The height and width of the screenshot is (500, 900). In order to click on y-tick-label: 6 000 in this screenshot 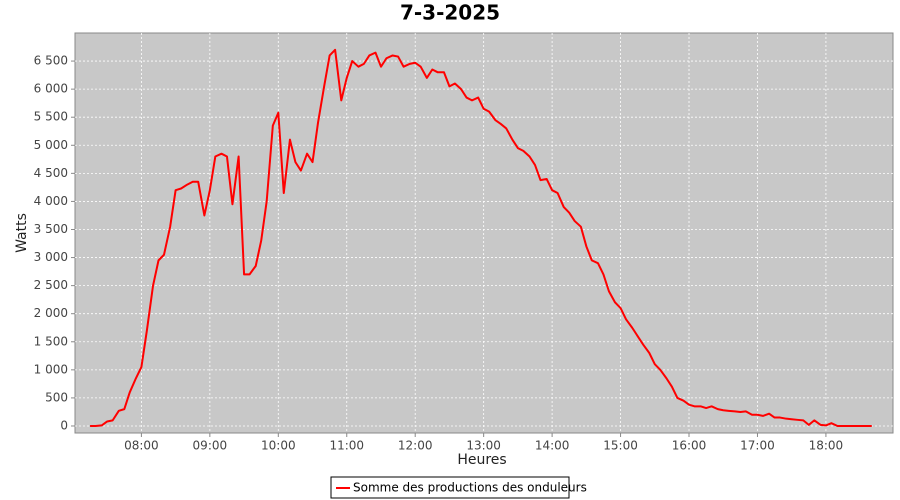, I will do `click(51, 89)`.